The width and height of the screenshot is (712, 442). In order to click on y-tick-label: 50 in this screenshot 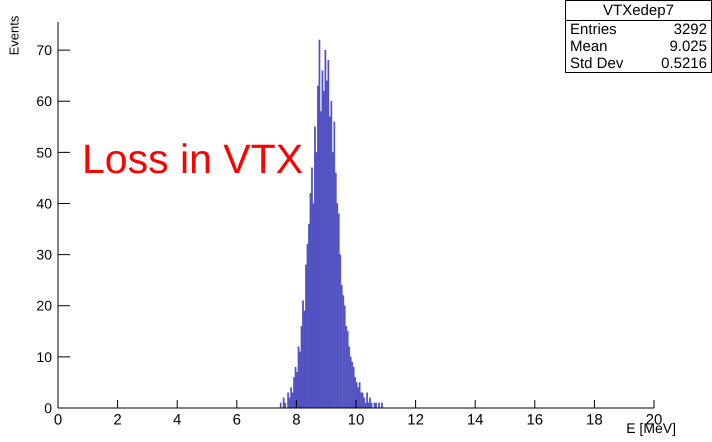, I will do `click(44, 152)`.